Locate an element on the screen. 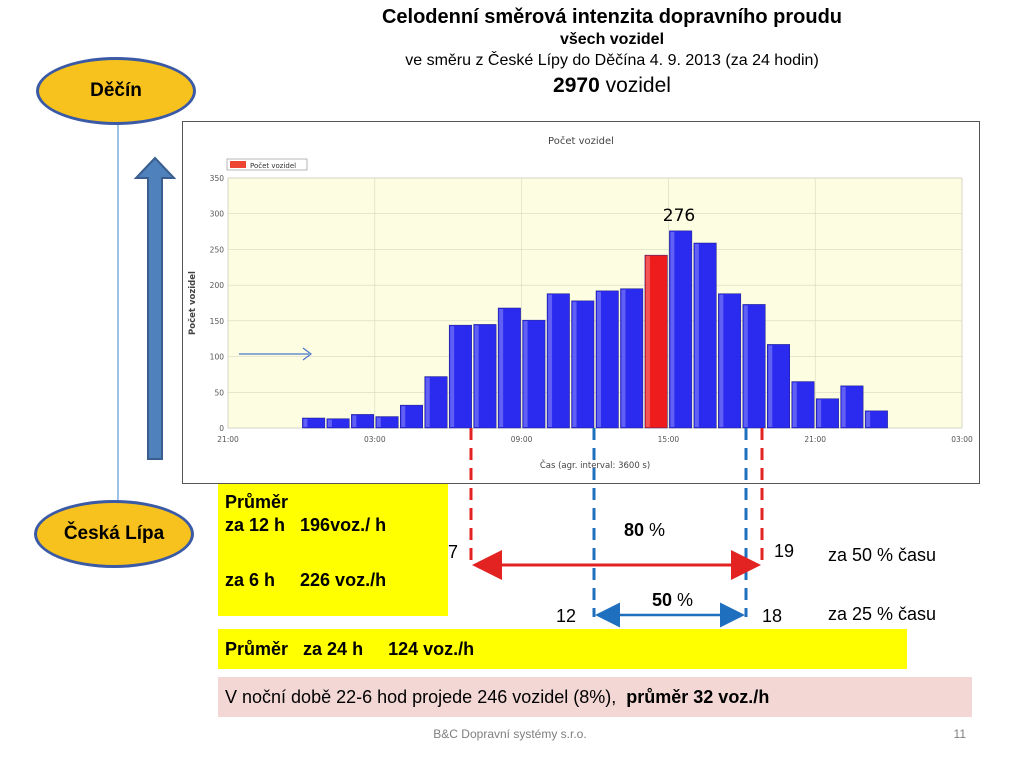 This screenshot has width=1024, height=768. place-ceska-lipa: Česká Lípa is located at coordinates (114, 534).